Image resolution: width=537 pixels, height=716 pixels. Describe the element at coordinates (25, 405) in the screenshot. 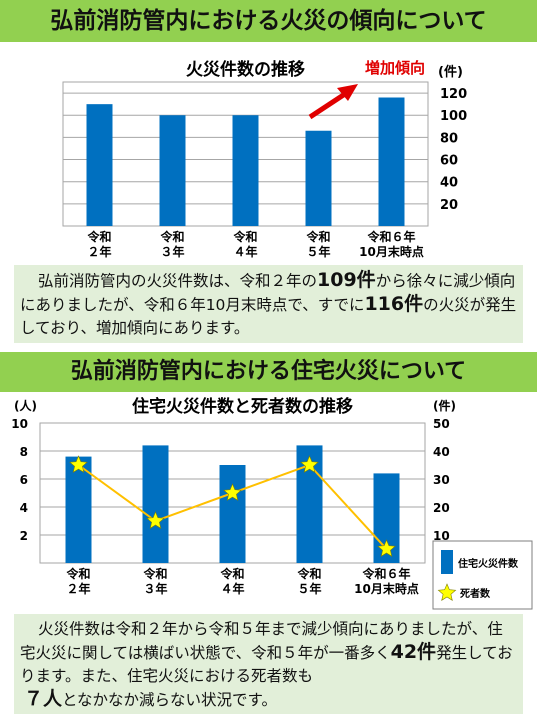

I see `left-unit-label: (人)` at that location.